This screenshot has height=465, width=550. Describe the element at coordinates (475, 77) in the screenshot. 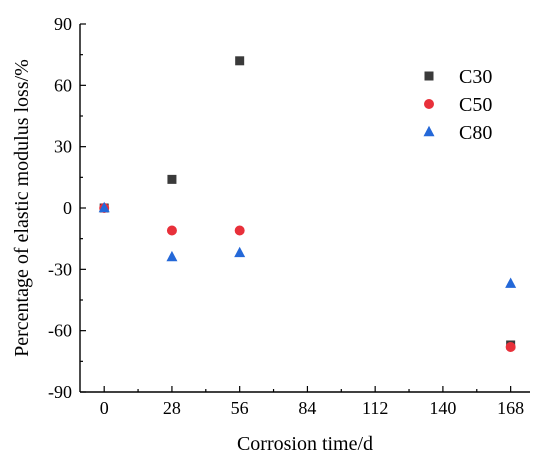

I see `legend-label-c30: C30` at that location.